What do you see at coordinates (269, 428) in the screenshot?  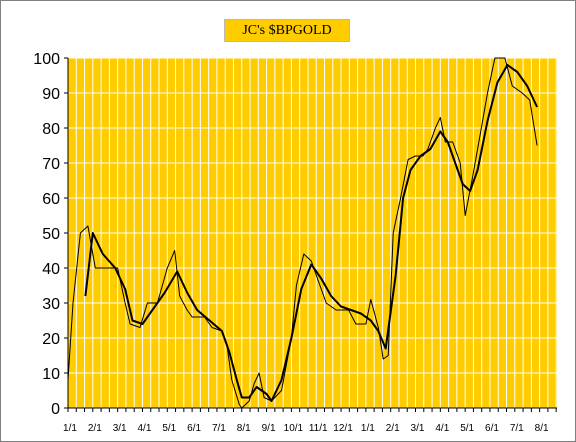 I see `x-tick-label: 9/1` at bounding box center [269, 428].